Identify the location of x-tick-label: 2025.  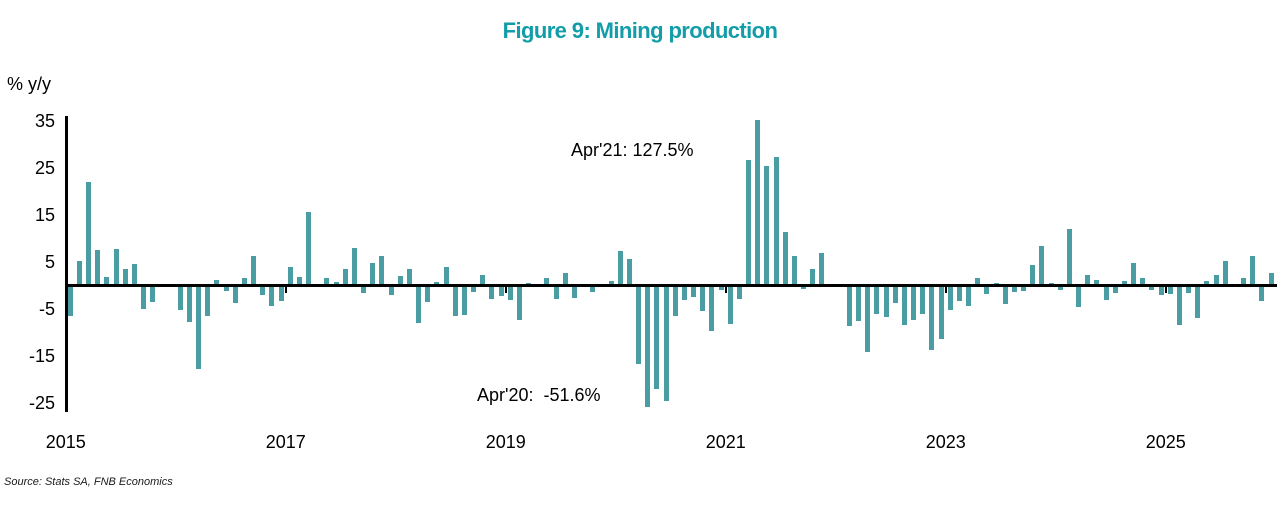
(1165, 442).